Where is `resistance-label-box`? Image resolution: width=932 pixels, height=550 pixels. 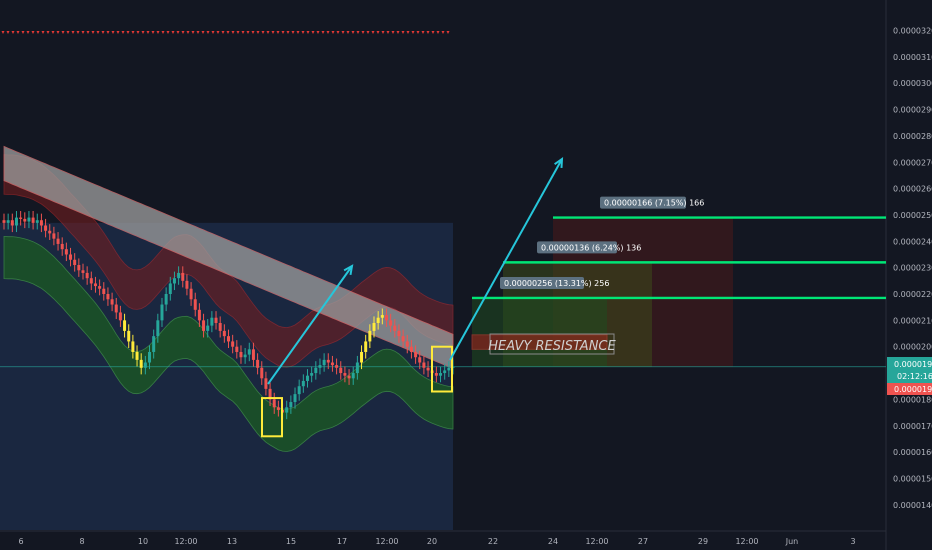
resistance-label-box is located at coordinates (552, 344).